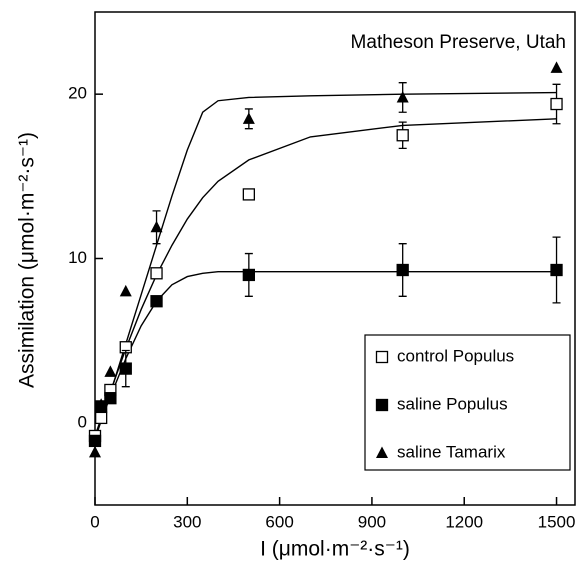 The height and width of the screenshot is (573, 585). What do you see at coordinates (455, 355) in the screenshot?
I see `legend-label: control Populus` at bounding box center [455, 355].